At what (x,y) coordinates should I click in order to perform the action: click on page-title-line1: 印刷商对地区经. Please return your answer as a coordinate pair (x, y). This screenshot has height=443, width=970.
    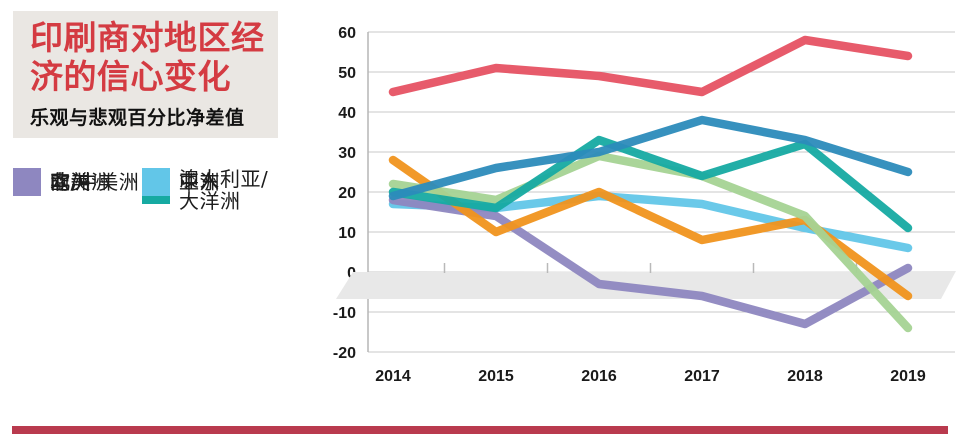
    Looking at the image, I should click on (147, 37).